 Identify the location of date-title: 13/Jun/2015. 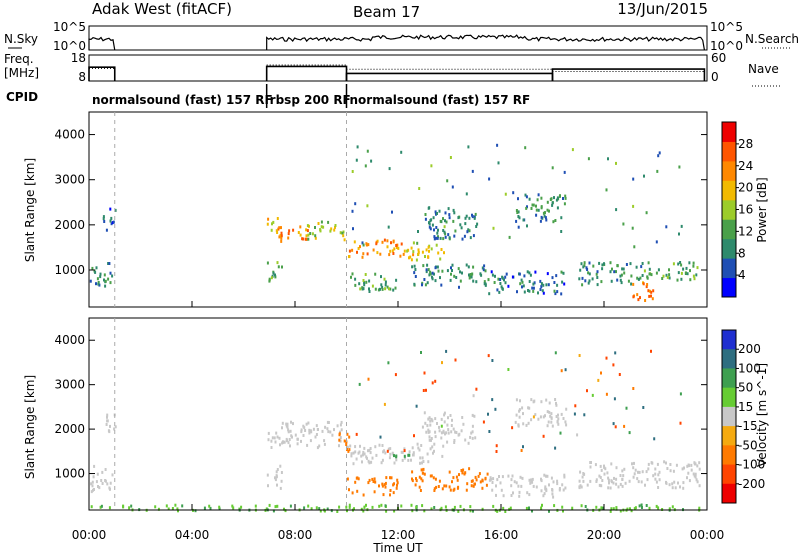
(662, 9).